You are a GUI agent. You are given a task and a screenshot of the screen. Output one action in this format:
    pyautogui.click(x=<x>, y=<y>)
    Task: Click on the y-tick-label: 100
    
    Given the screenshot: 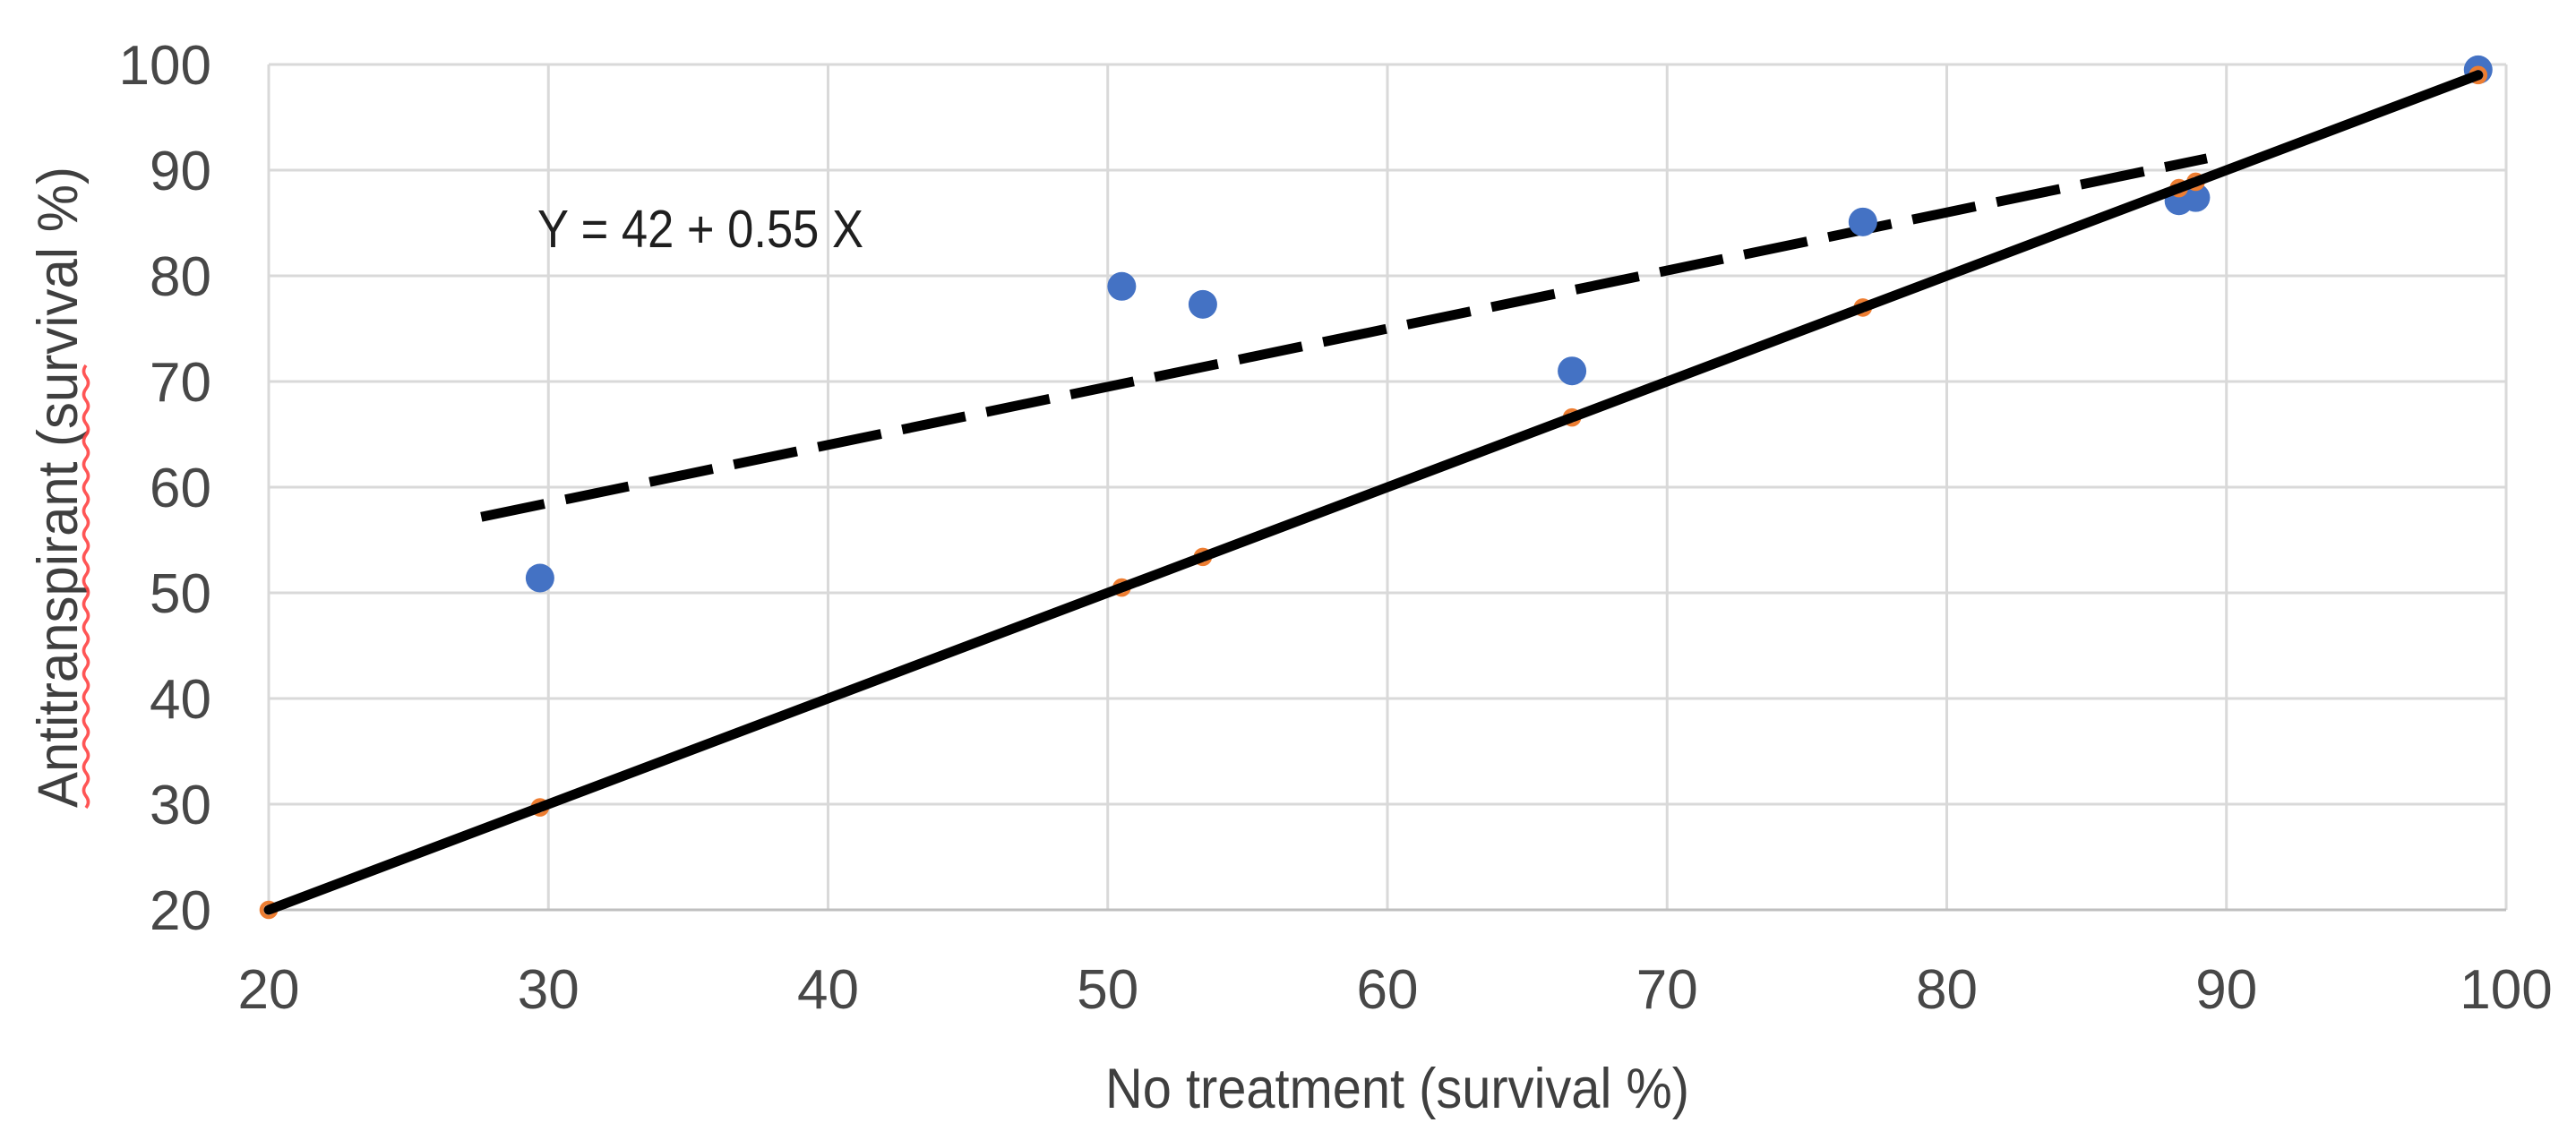 What is the action you would take?
    pyautogui.click(x=165, y=66)
    